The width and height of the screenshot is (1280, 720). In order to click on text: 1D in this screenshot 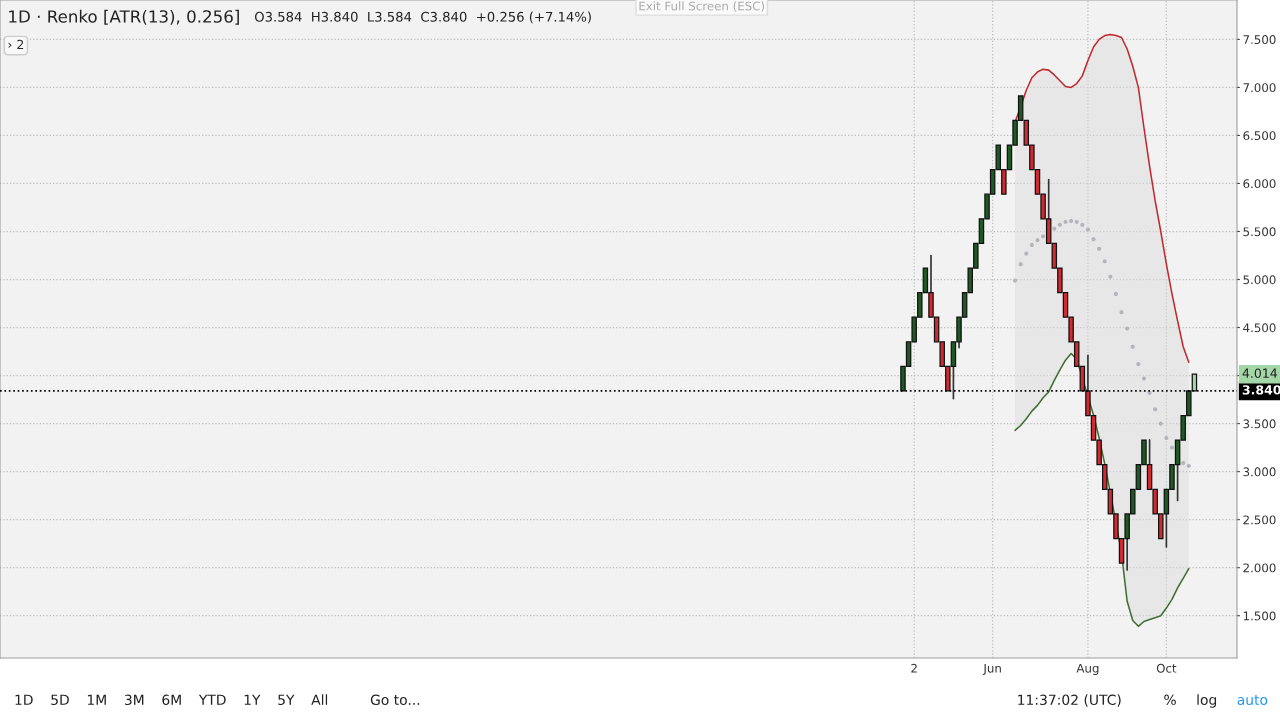, I will do `click(24, 699)`.